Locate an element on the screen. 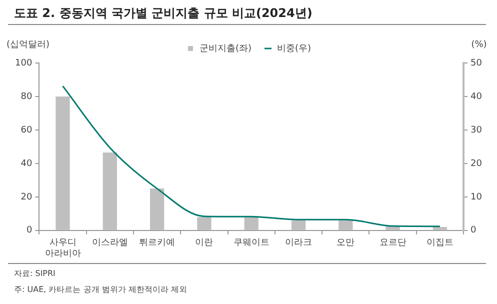 Image resolution: width=497 pixels, height=304 pixels. legend-label: 군비지출(좌) is located at coordinates (225, 49).